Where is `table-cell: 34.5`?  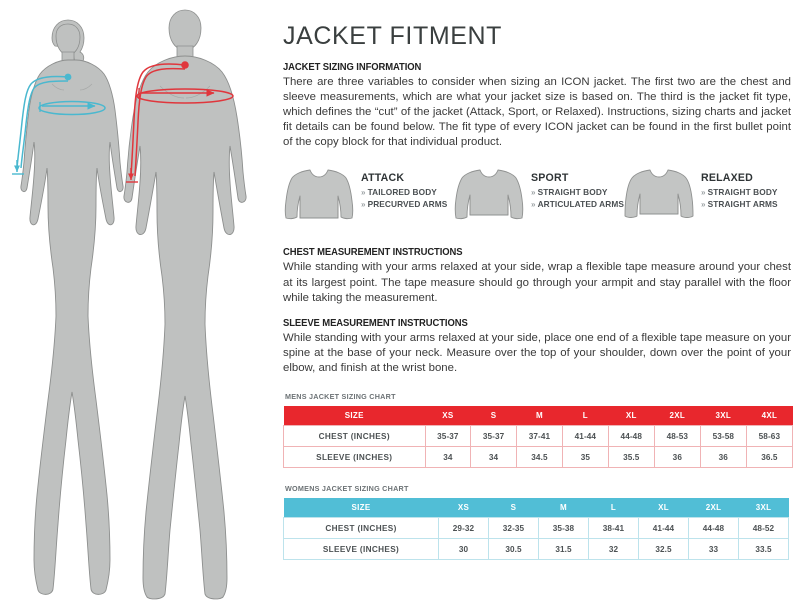
table-cell: 34.5 is located at coordinates (539, 457).